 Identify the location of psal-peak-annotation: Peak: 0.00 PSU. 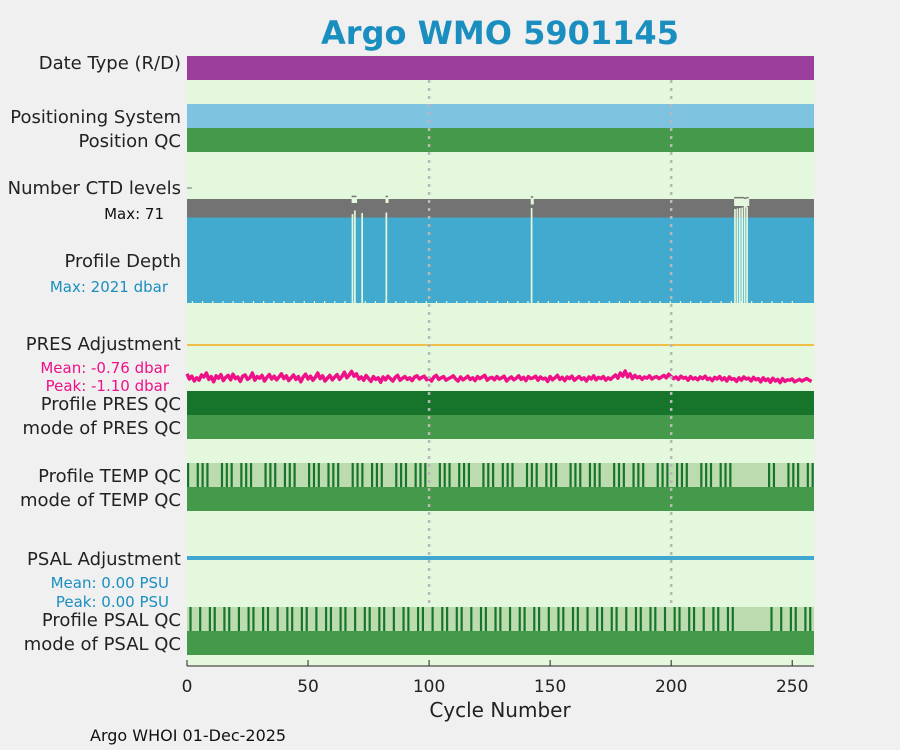
(112, 602).